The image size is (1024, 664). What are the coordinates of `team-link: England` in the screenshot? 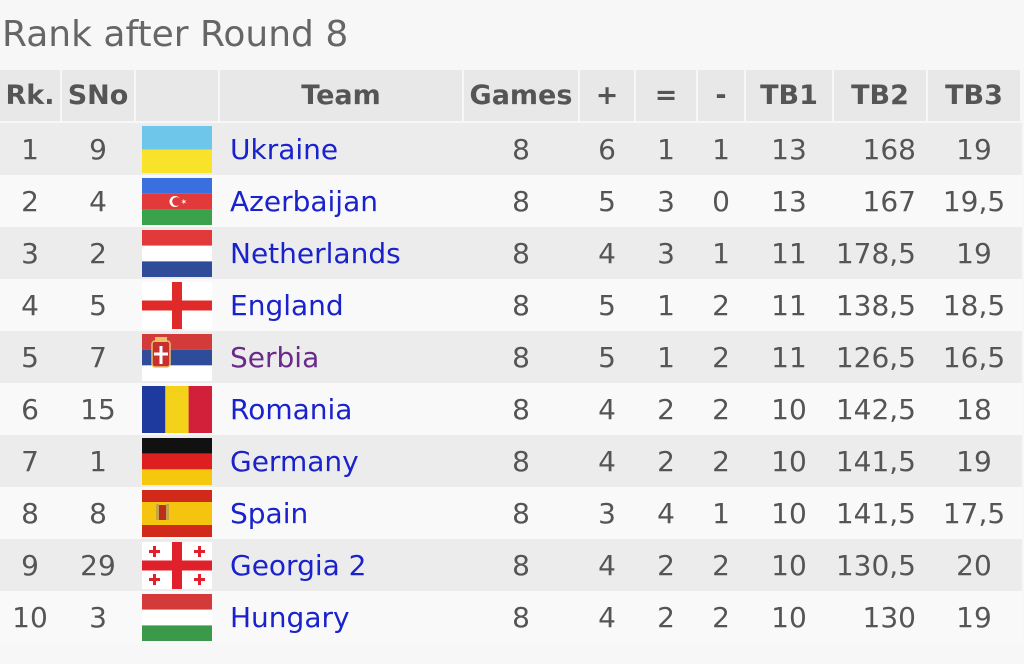 It's located at (287, 305).